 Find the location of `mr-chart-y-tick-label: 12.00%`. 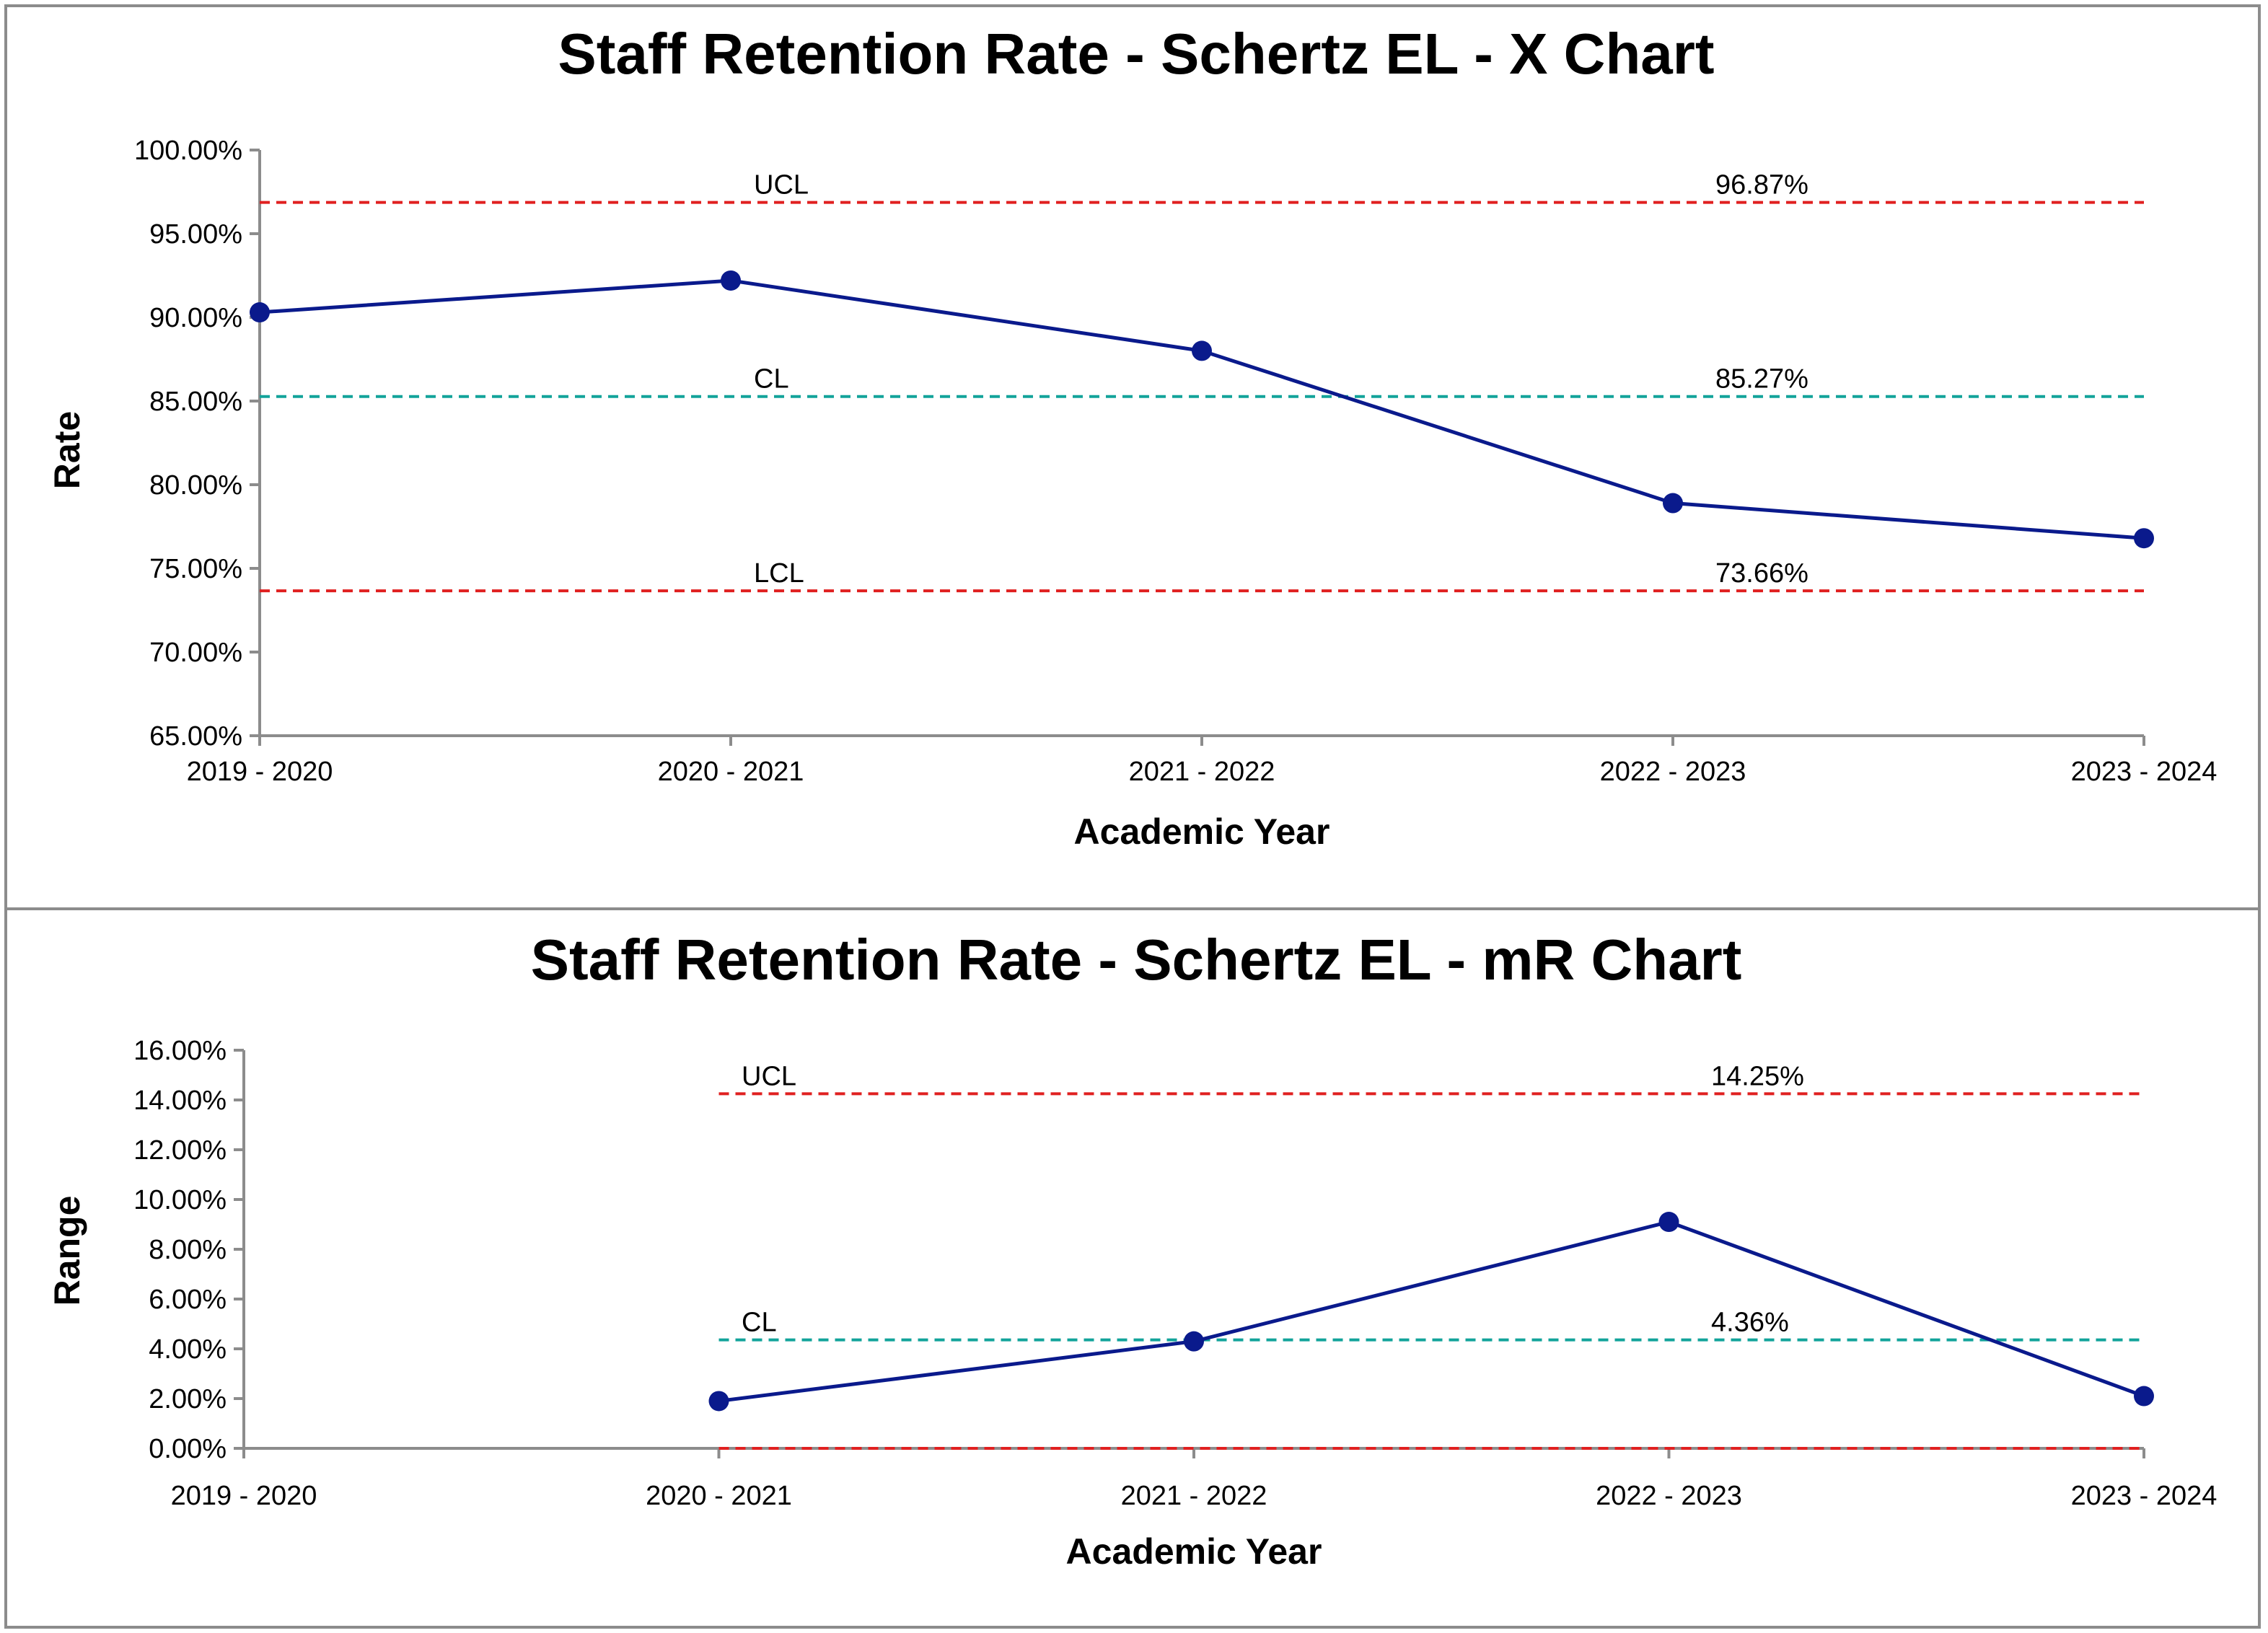

mr-chart-y-tick-label: 12.00% is located at coordinates (180, 1151).